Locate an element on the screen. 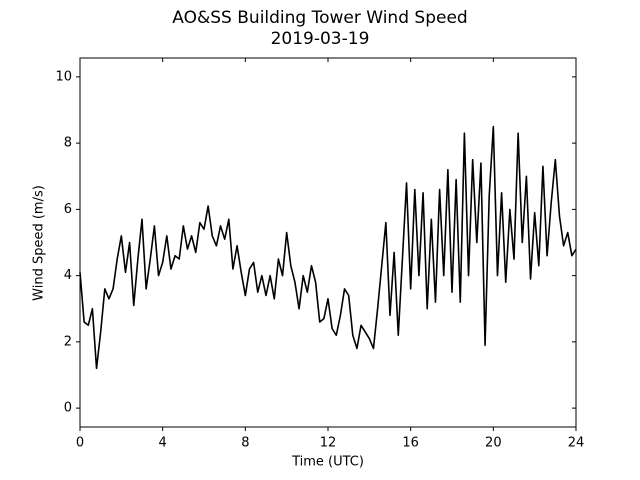 The width and height of the screenshot is (640, 480). y-tick-label: 8 is located at coordinates (68, 143).